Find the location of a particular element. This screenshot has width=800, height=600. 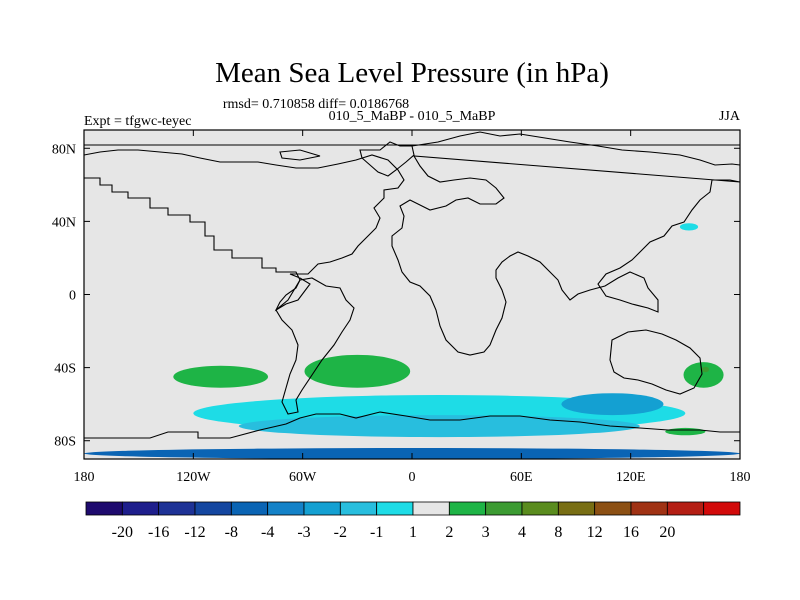

x-tick-label-4: 60E is located at coordinates (521, 477).